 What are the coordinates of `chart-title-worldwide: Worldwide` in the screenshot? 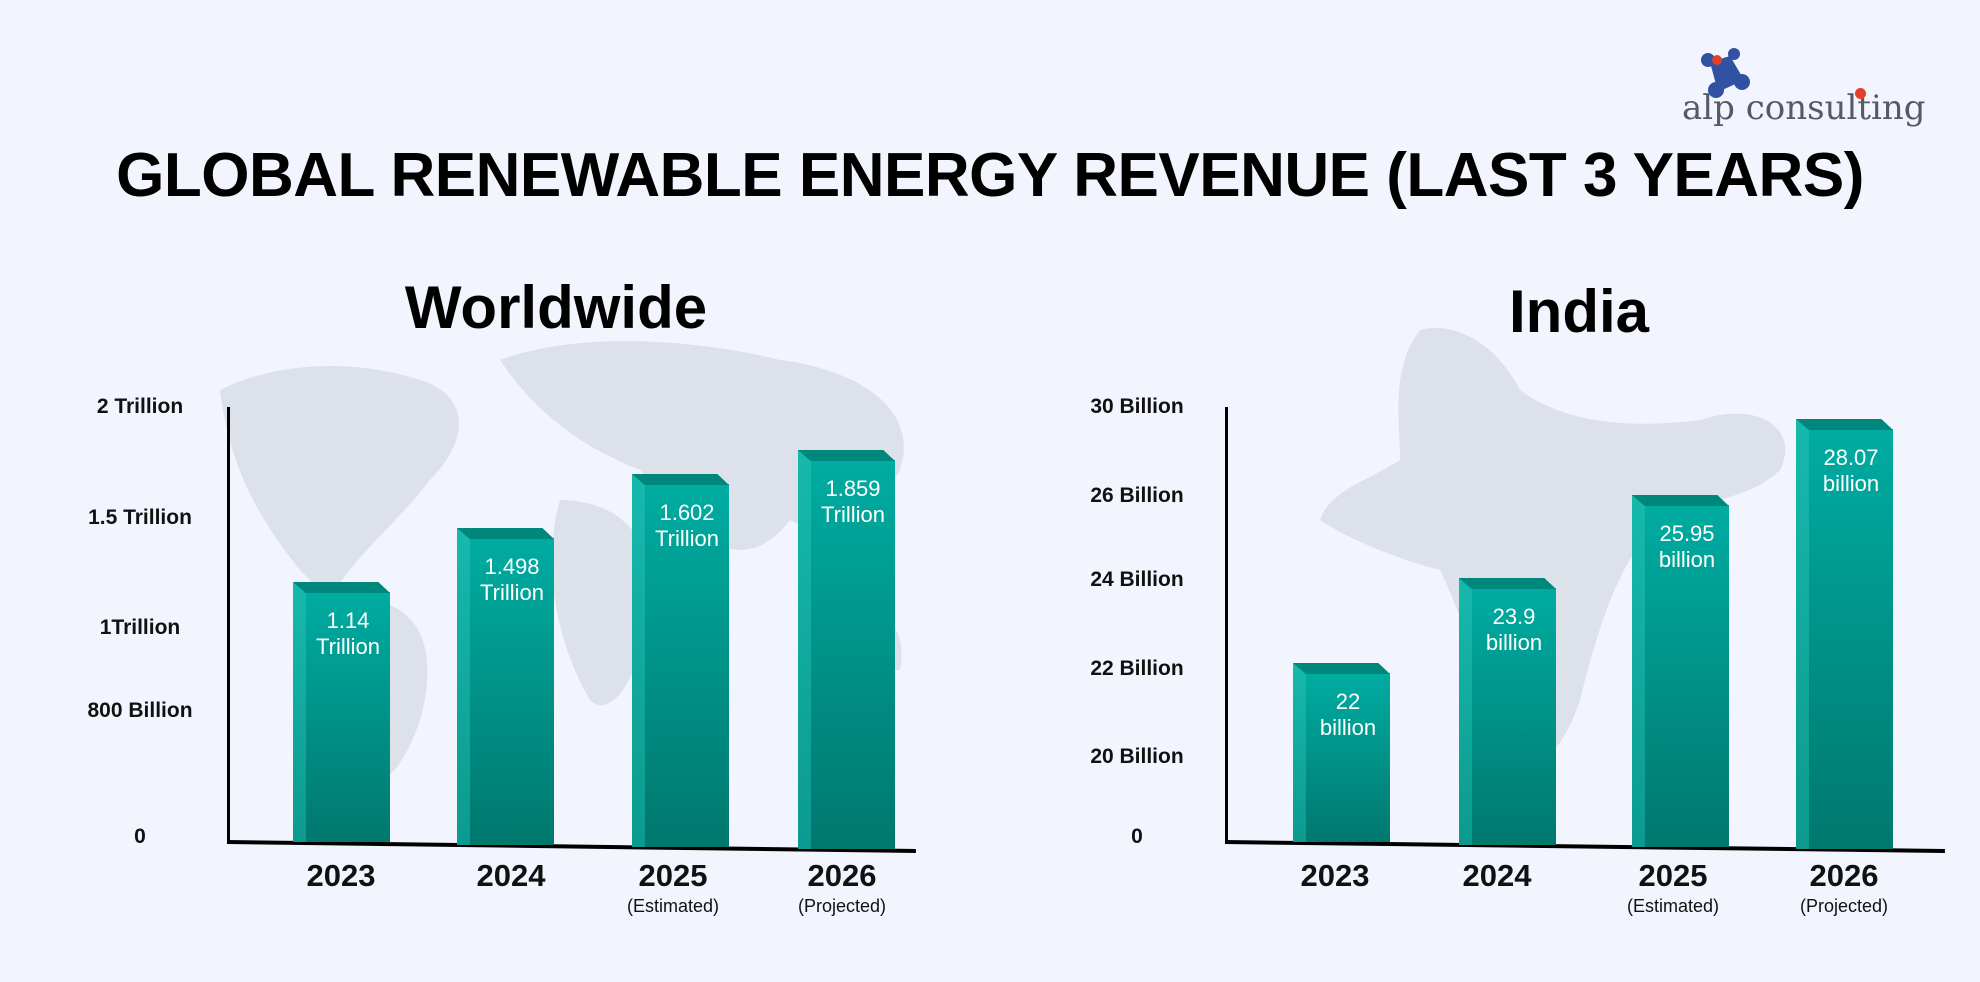 It's located at (556, 307).